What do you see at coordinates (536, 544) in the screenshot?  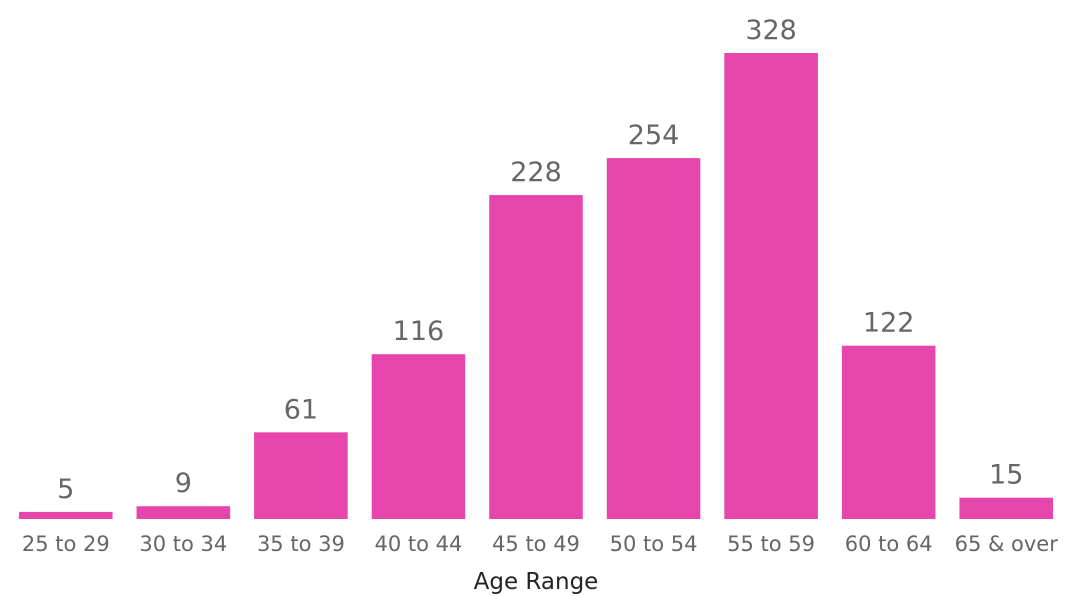 I see `x-tick-label-4: 45 to 49` at bounding box center [536, 544].